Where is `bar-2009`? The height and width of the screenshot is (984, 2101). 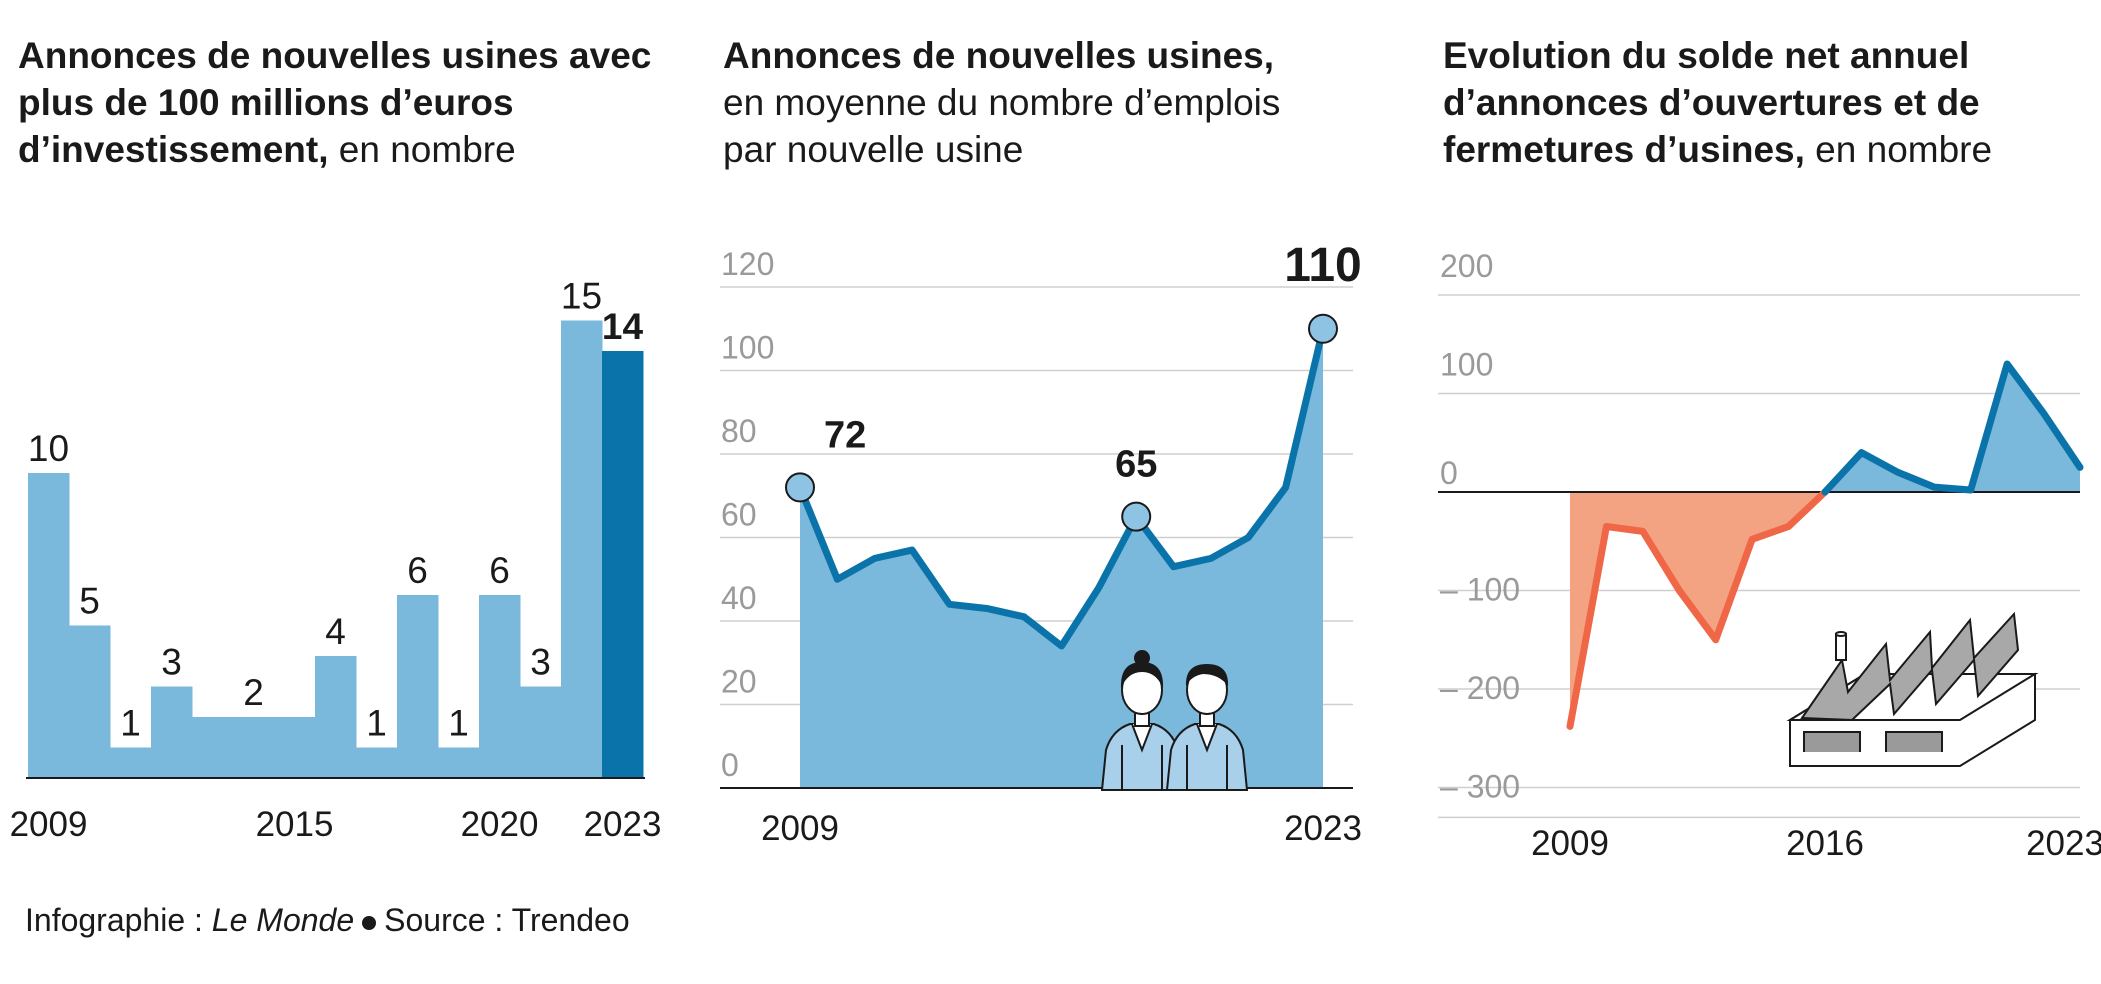
bar-2009 is located at coordinates (49, 625).